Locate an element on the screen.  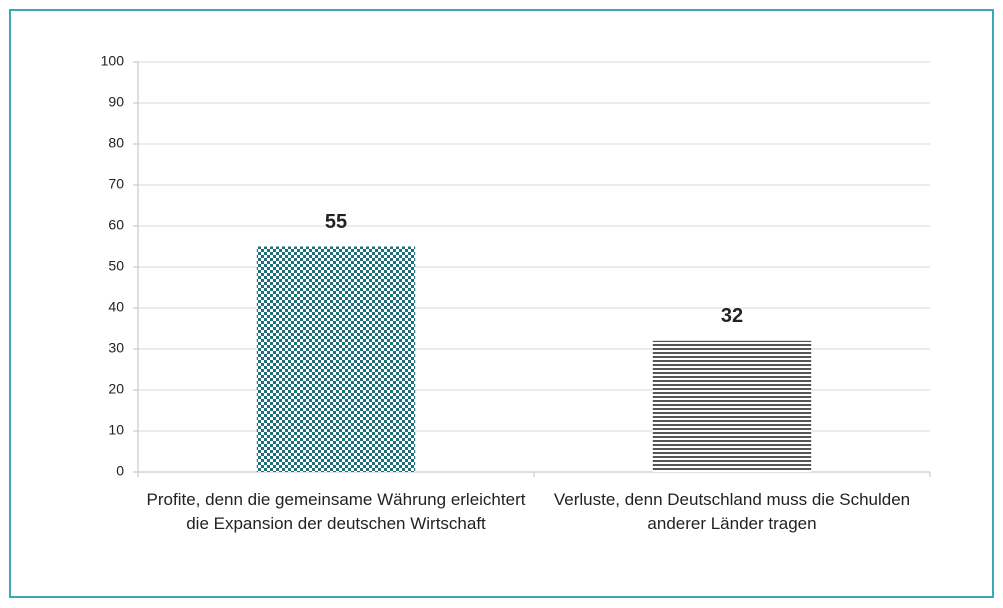
y-tick-label: 30 is located at coordinates (116, 348).